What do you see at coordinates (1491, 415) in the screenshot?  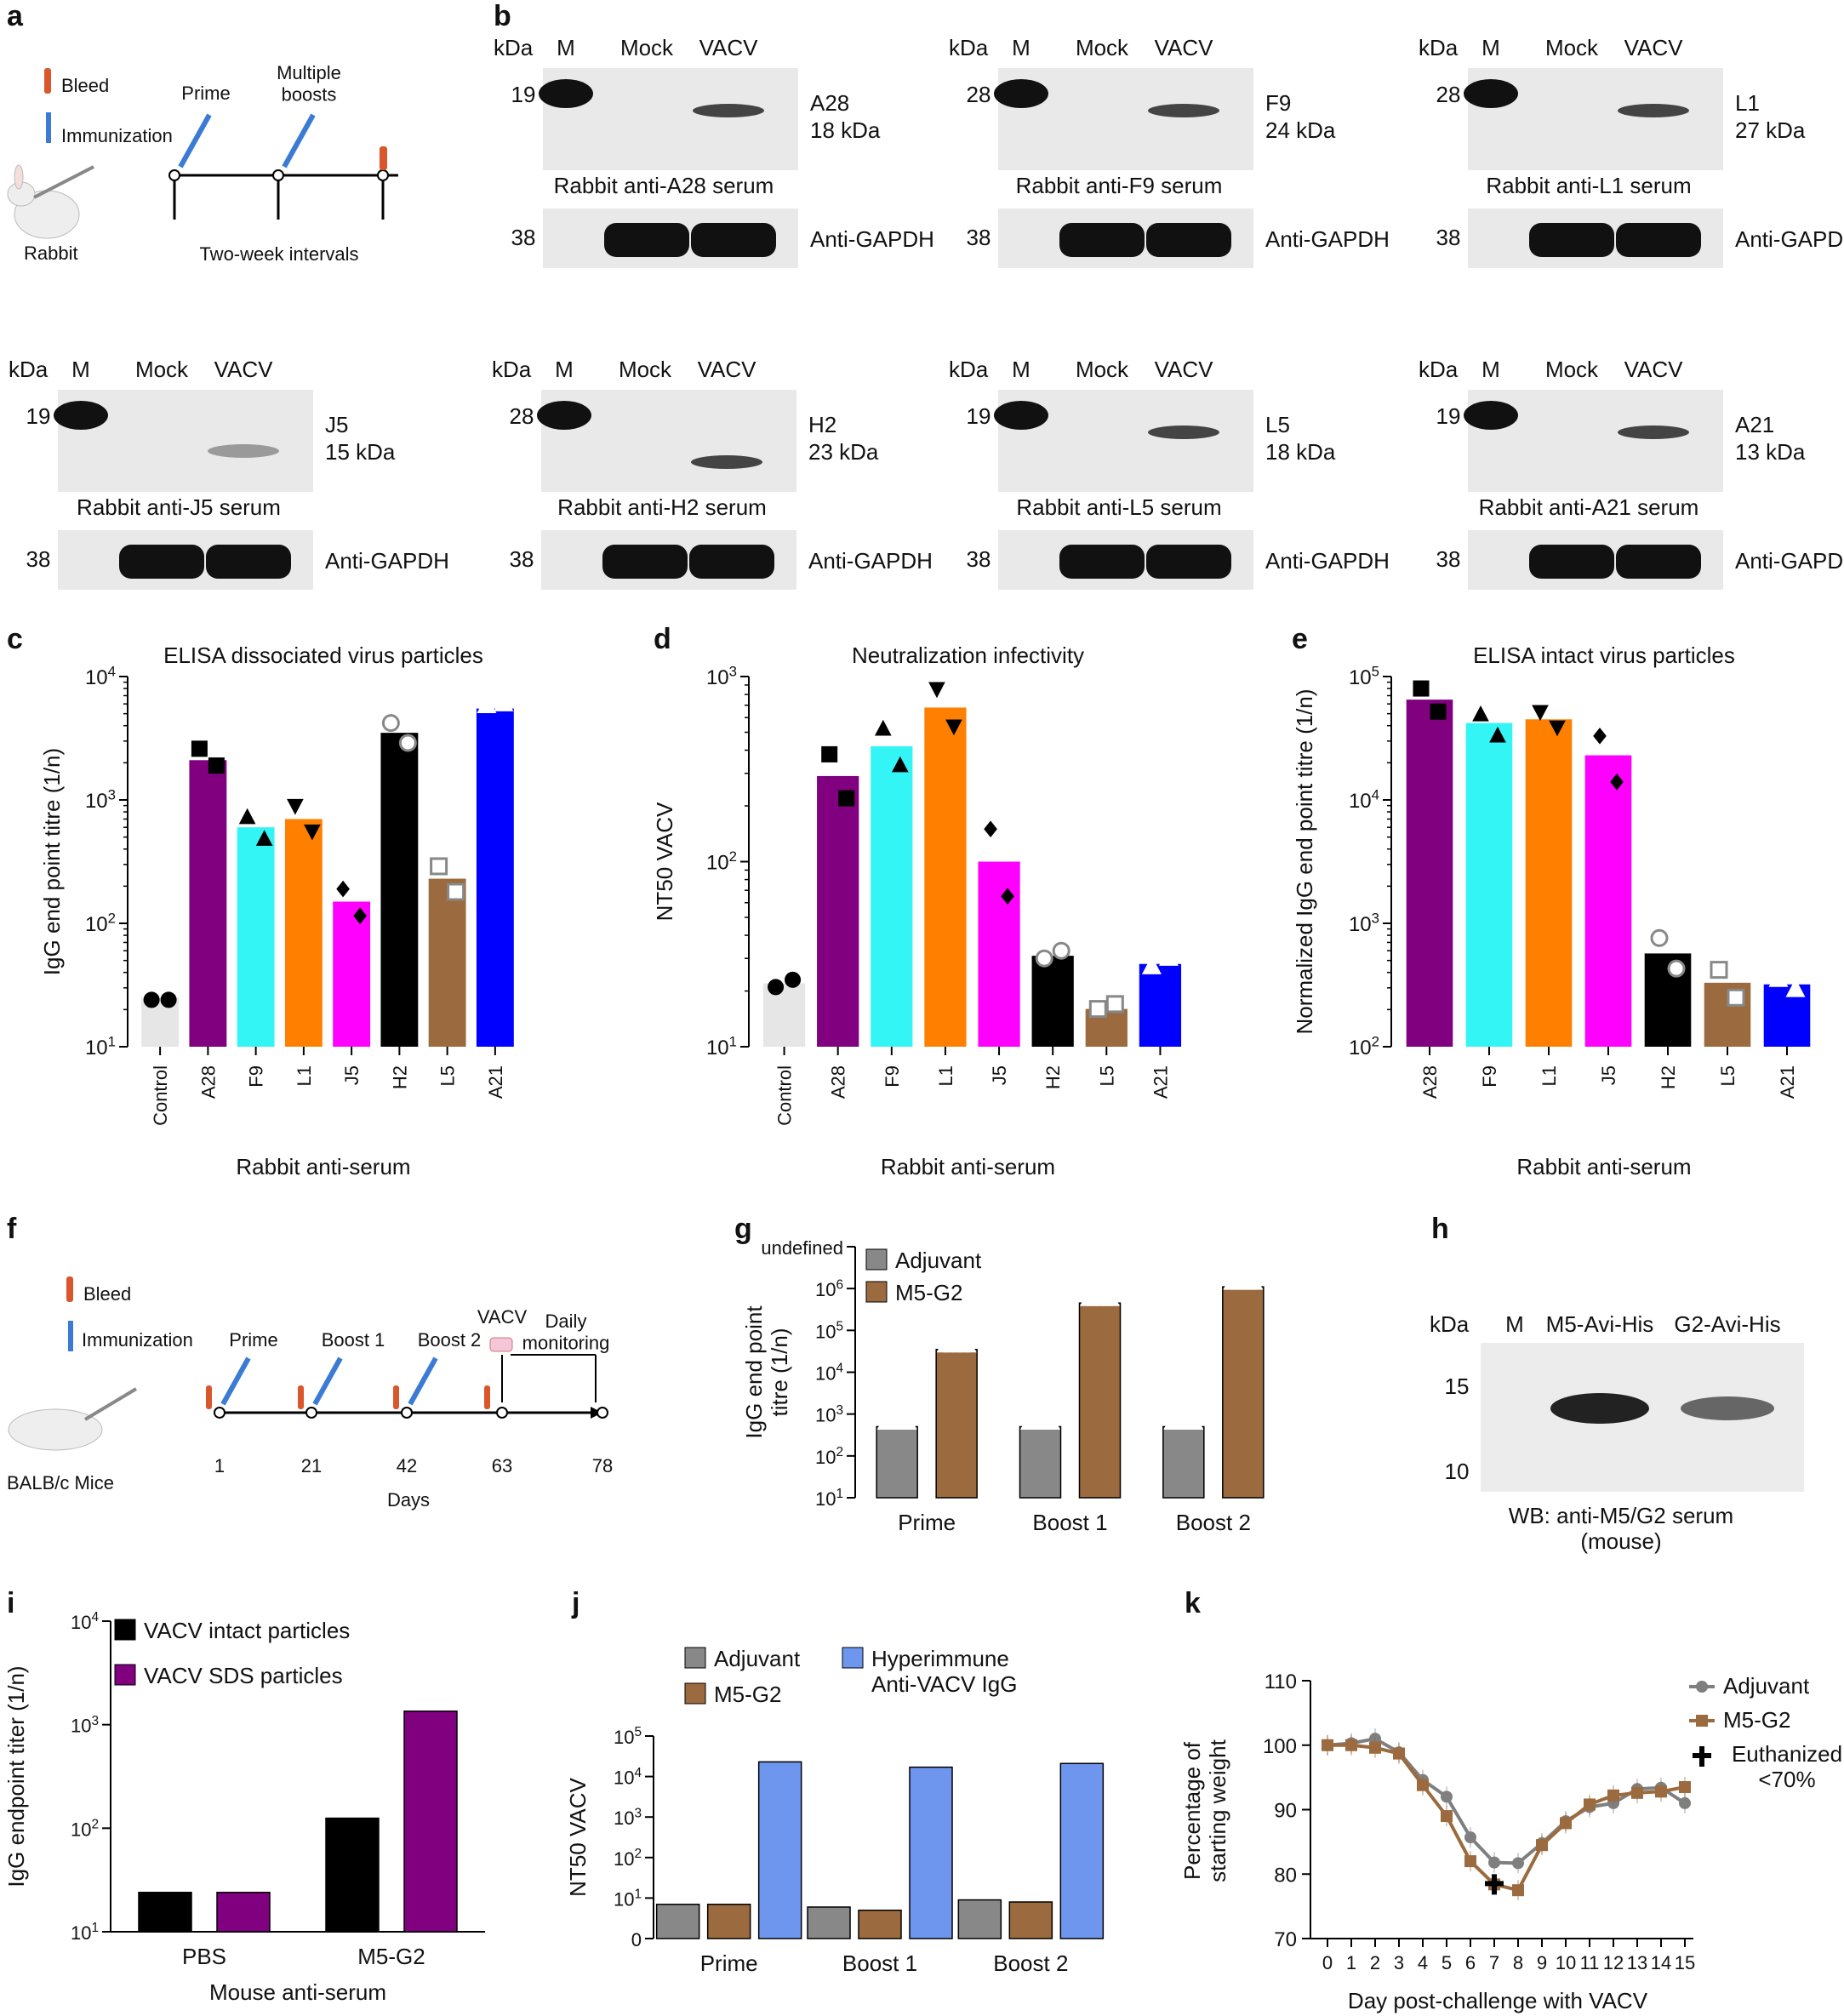 I see `marker-band` at bounding box center [1491, 415].